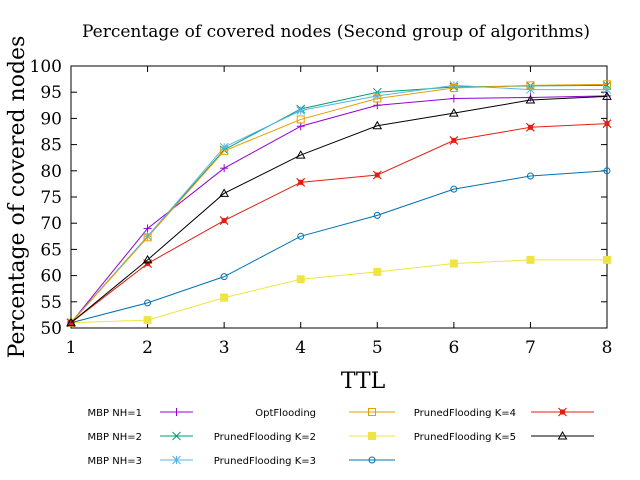 The width and height of the screenshot is (640, 480). What do you see at coordinates (115, 413) in the screenshot?
I see `legend-entry-1-label: MBP NH=1` at bounding box center [115, 413].